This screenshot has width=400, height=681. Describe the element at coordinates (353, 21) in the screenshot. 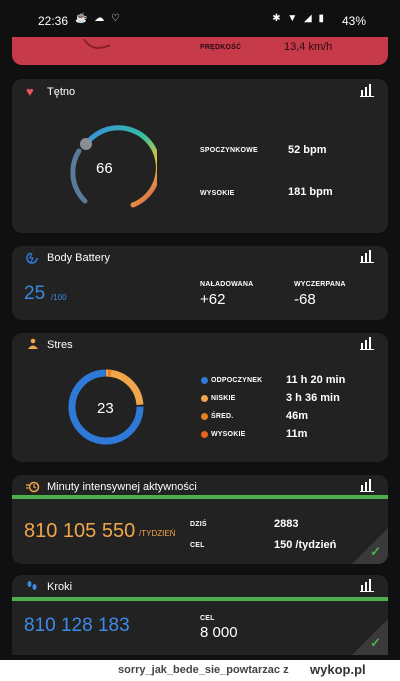

I see `battery-percent: 43%` at that location.